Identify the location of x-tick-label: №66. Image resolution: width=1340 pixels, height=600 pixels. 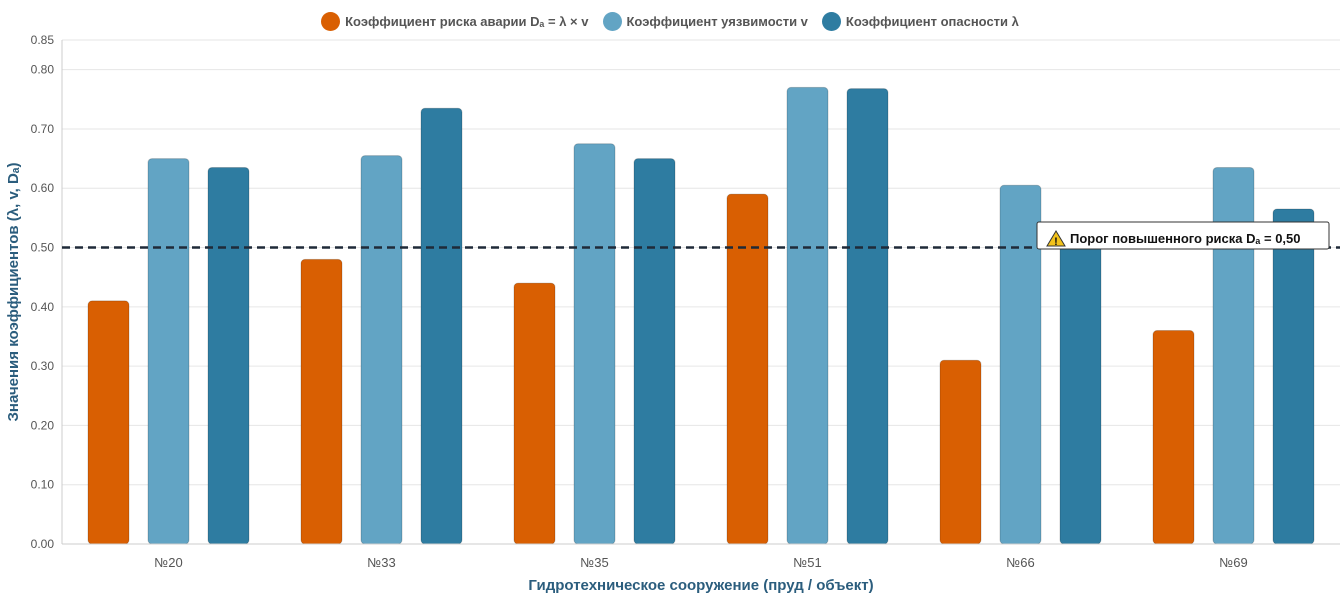
(1020, 562).